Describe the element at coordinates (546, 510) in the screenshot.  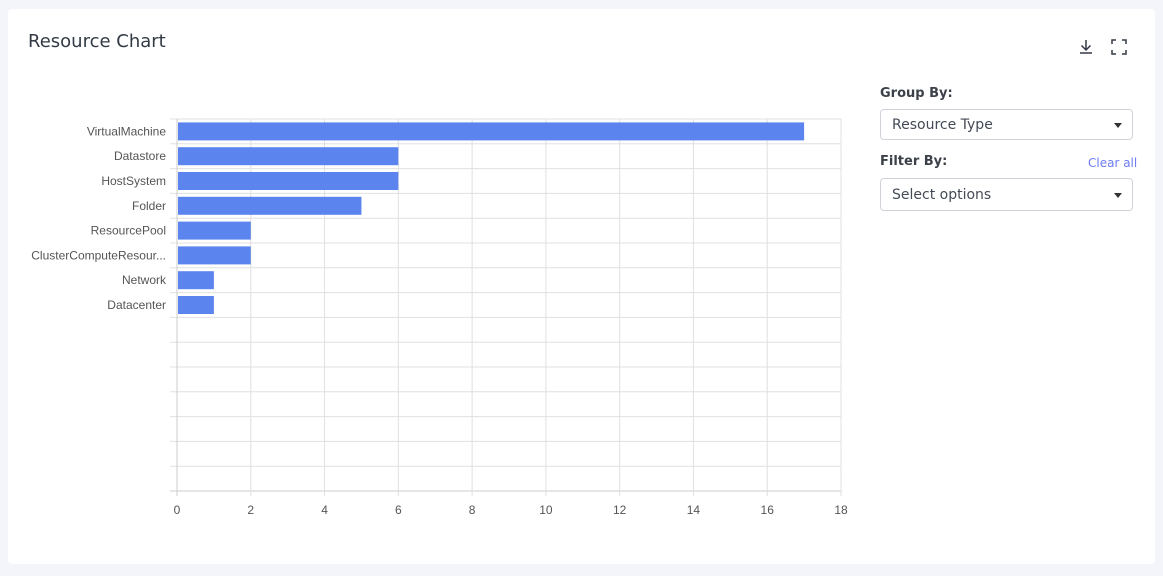
I see `x-tick-label: 10` at that location.